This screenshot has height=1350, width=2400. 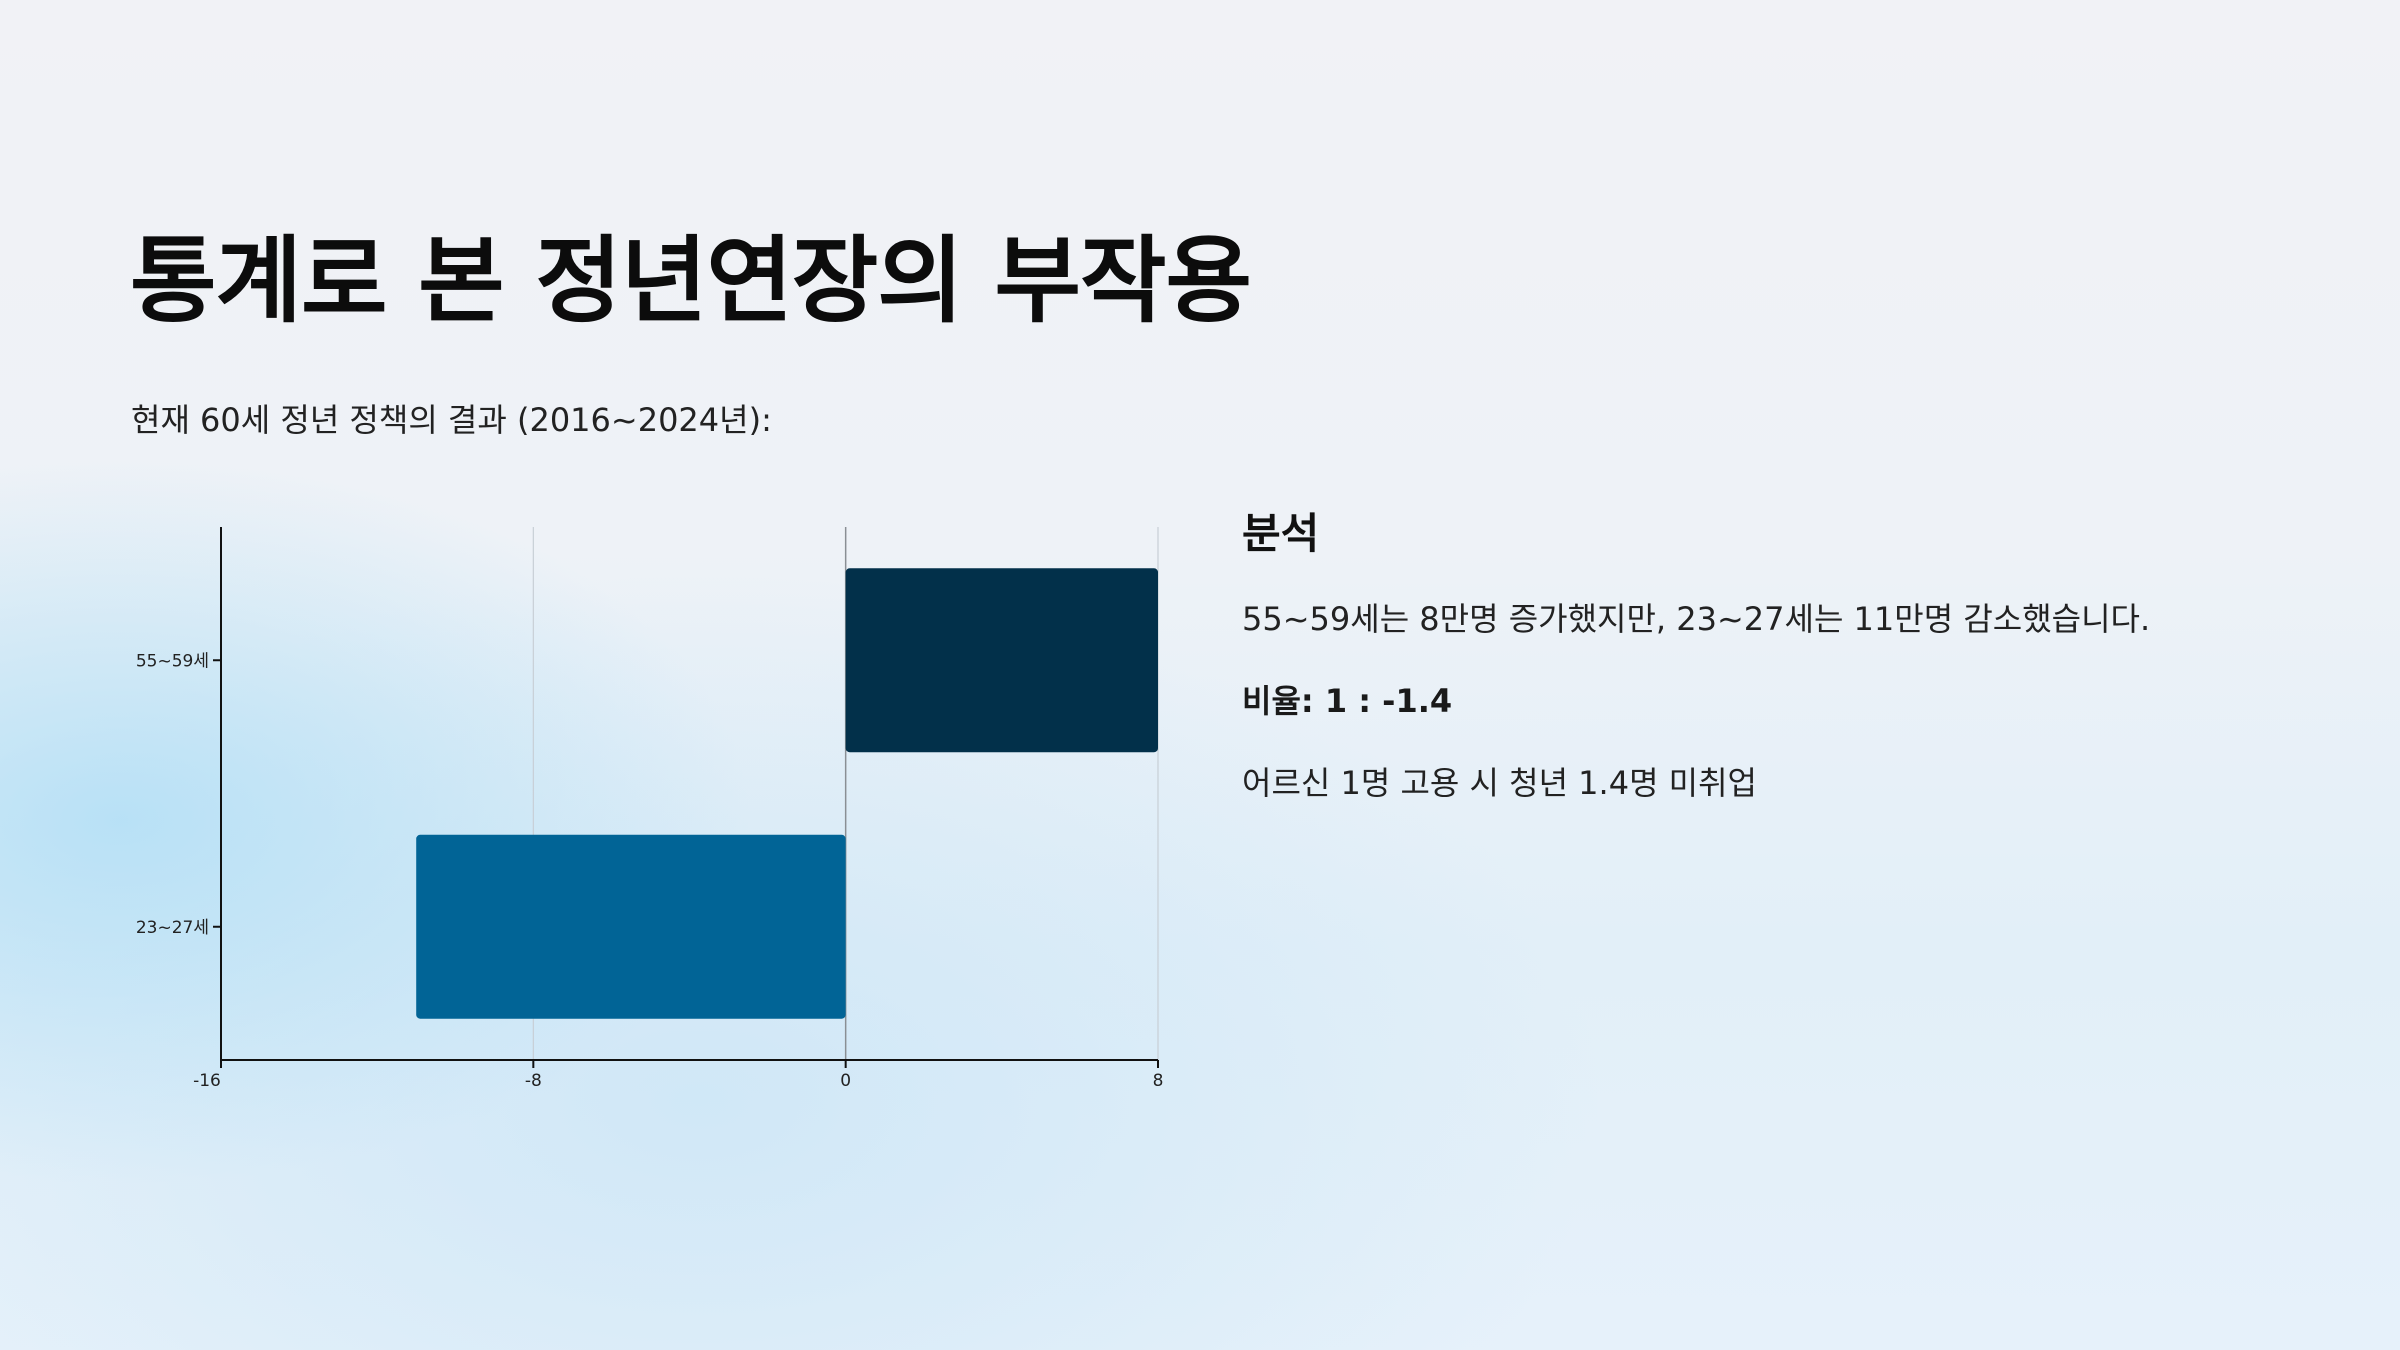 What do you see at coordinates (691, 281) in the screenshot?
I see `page-title: 통계로 본 정년연장의 부작용` at bounding box center [691, 281].